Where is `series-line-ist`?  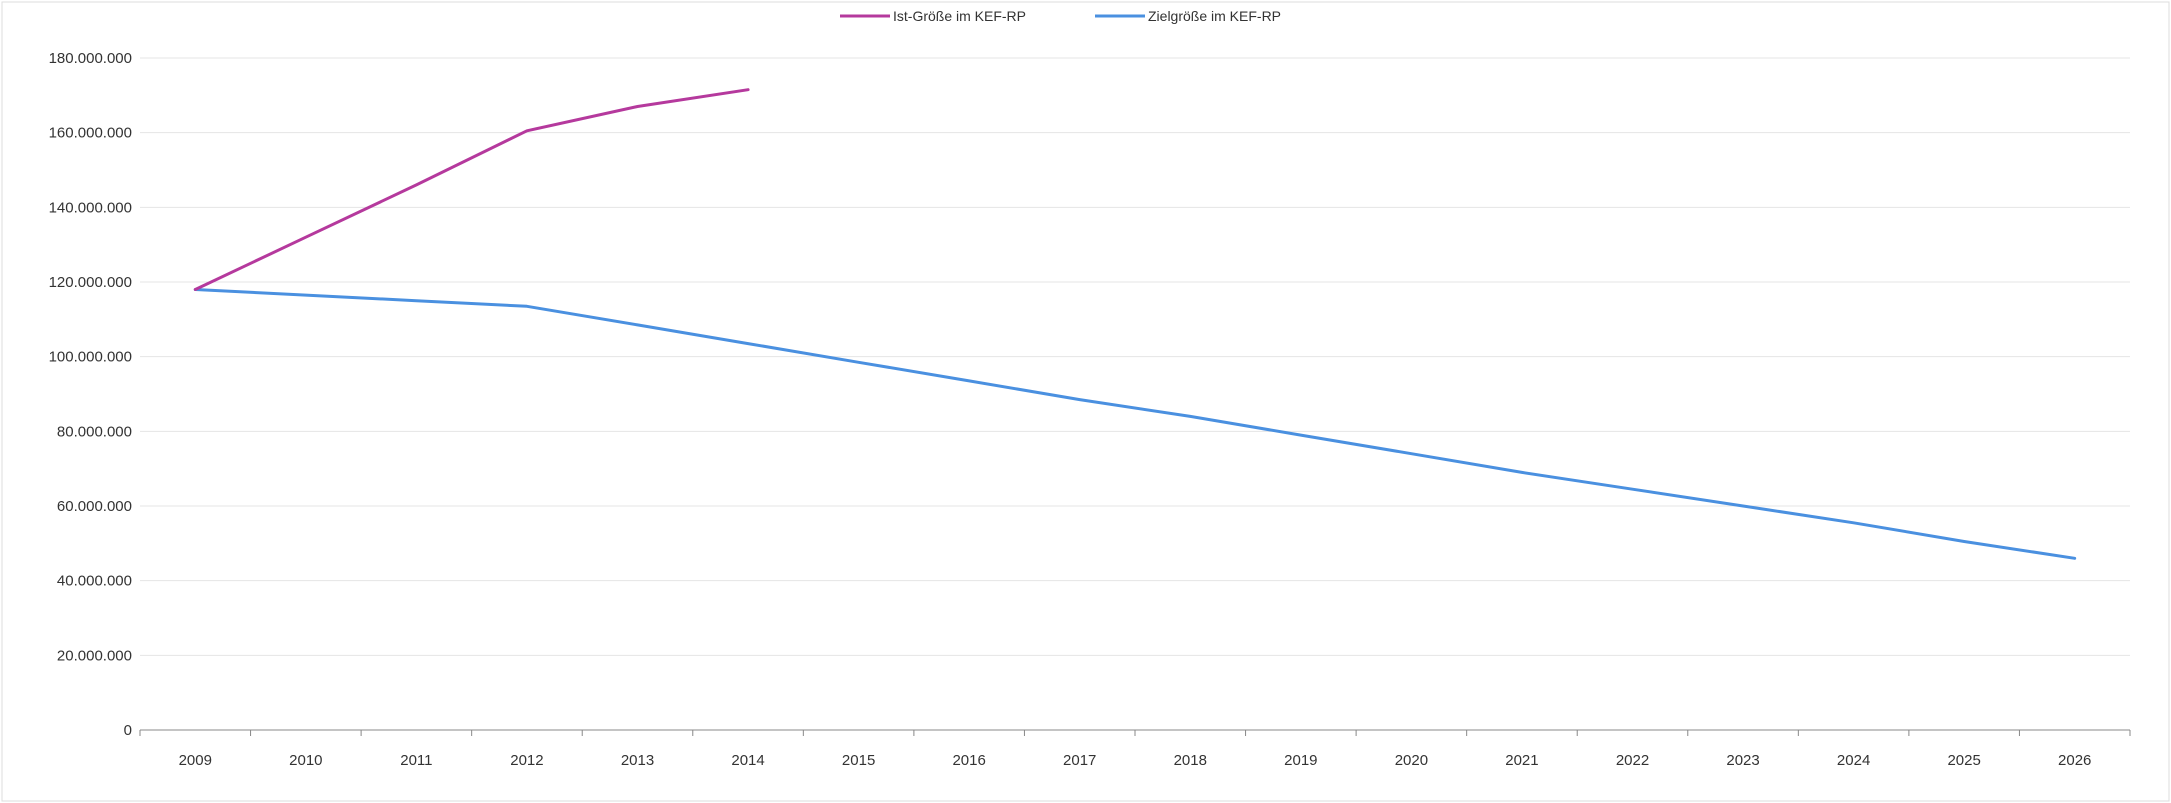
series-line-ist is located at coordinates (471, 189).